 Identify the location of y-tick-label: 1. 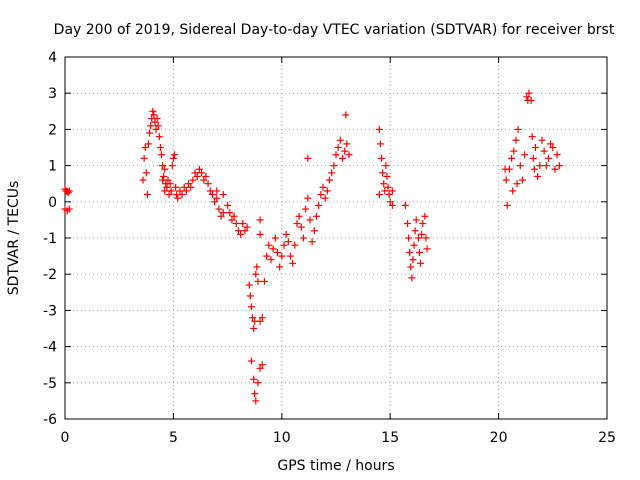
(52, 167).